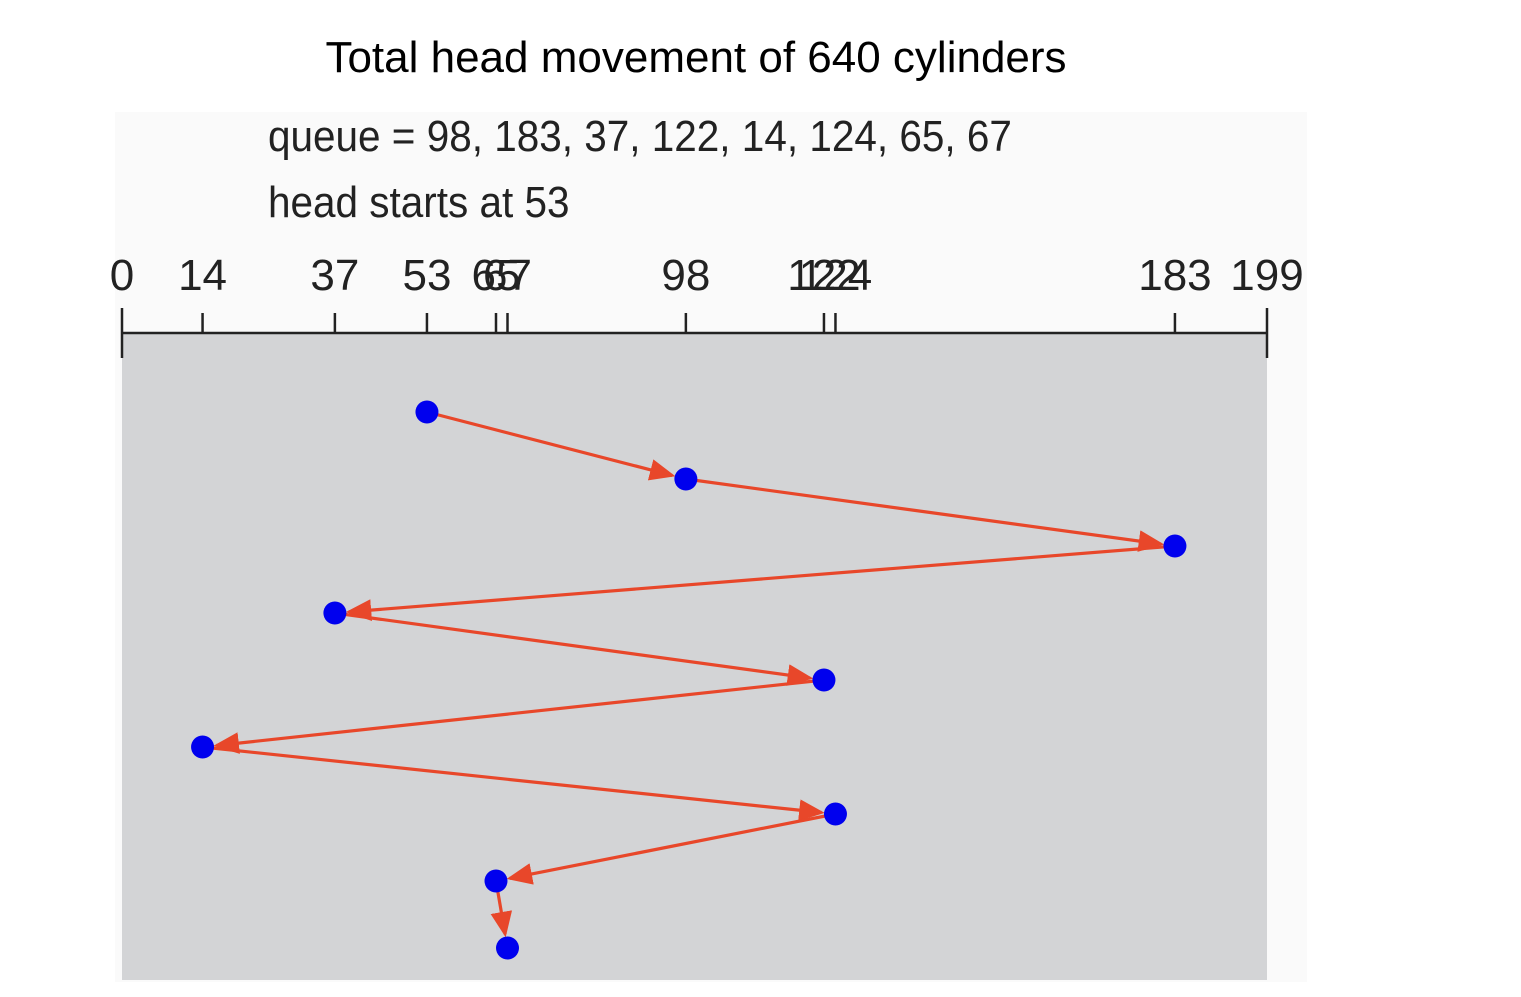  What do you see at coordinates (202, 275) in the screenshot?
I see `tick-label: 14` at bounding box center [202, 275].